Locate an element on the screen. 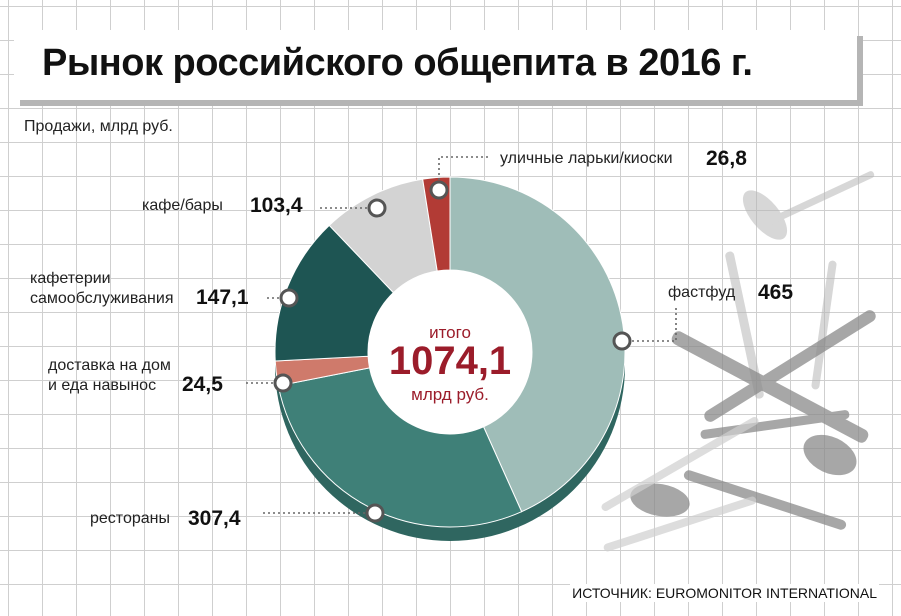 The height and width of the screenshot is (616, 901). slice-value: 26,8 is located at coordinates (726, 158).